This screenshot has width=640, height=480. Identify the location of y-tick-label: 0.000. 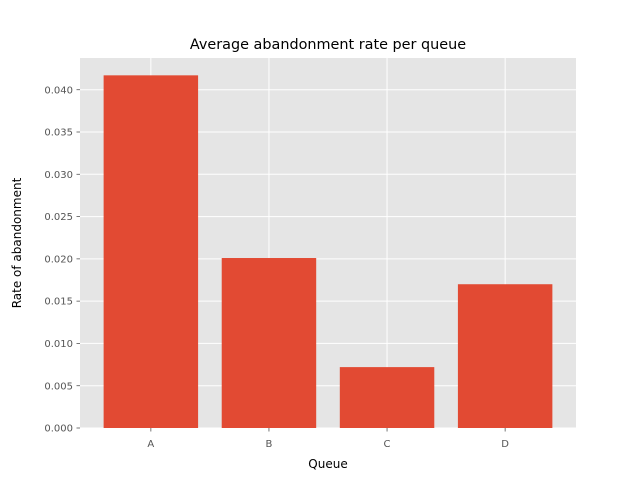
(58, 429).